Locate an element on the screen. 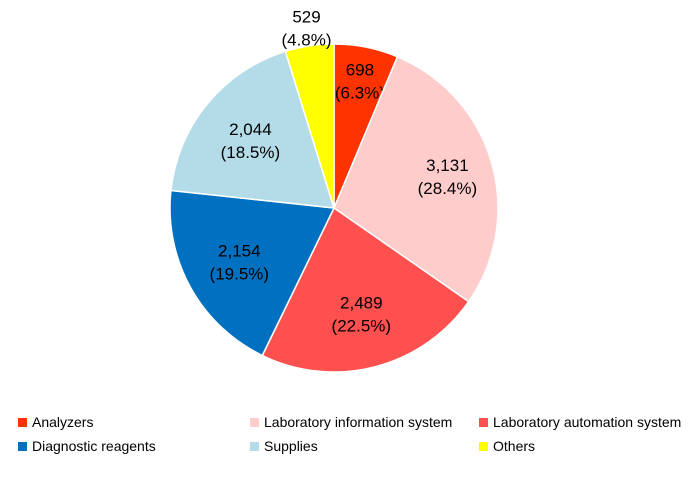  legend-label-analyzers: Analyzers is located at coordinates (63, 422).